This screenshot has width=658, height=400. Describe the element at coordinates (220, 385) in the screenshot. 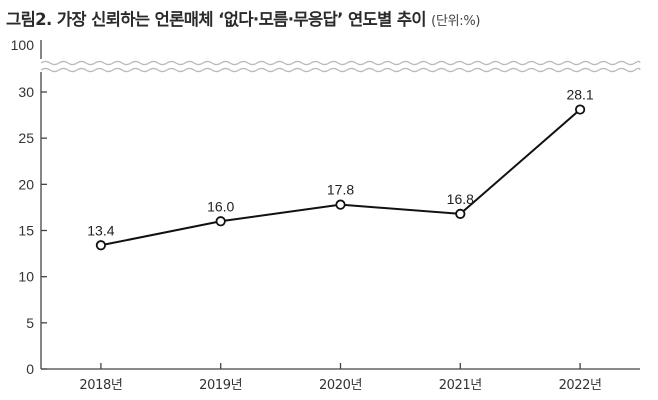

I see `x-tick-label: 2019년` at that location.